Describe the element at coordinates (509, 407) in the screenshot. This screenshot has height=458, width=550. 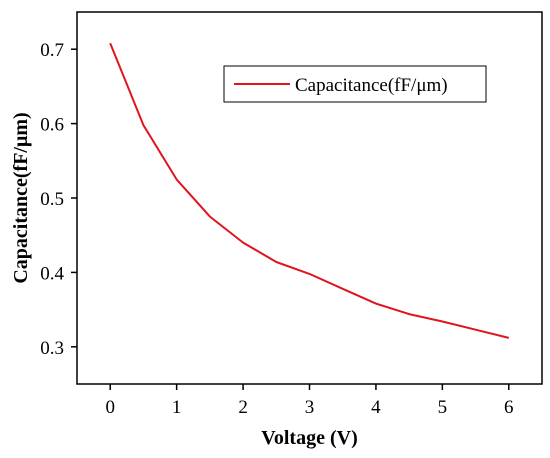
I see `x-tick-label: 6` at that location.